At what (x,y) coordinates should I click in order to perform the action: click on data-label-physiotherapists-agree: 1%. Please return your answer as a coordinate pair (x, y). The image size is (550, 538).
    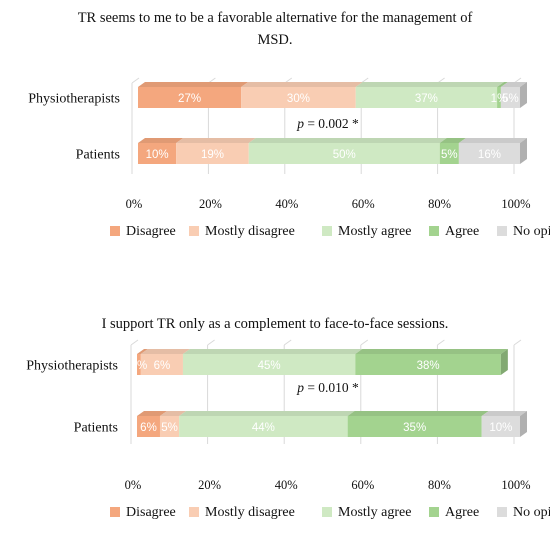
    Looking at the image, I should click on (499, 99).